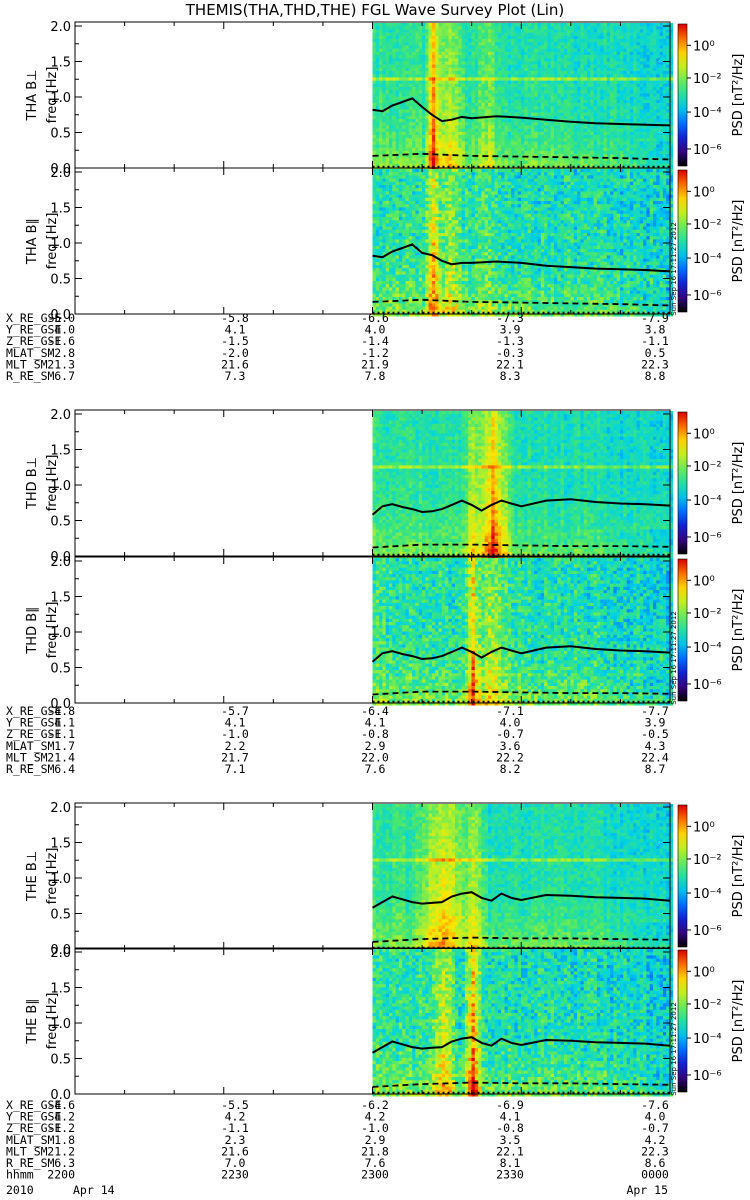 Image resolution: width=750 pixels, height=1200 pixels. I want to click on ephemeris-value: -4.8, so click(61, 711).